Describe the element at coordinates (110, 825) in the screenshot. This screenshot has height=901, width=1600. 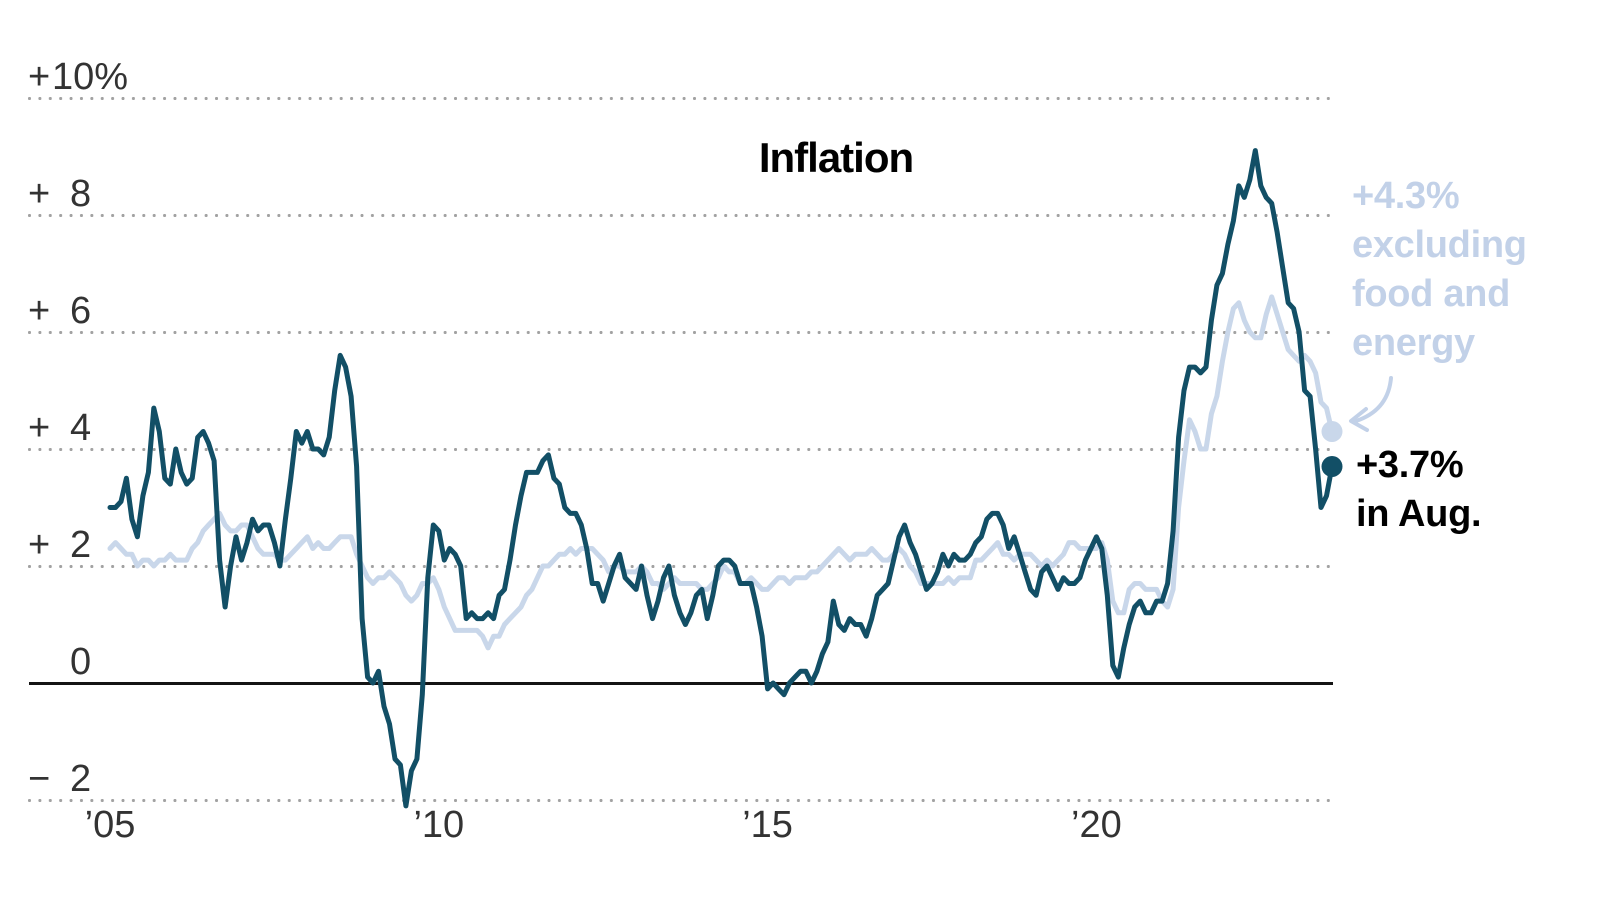
I see `x-axis-label-2005: ’05` at that location.